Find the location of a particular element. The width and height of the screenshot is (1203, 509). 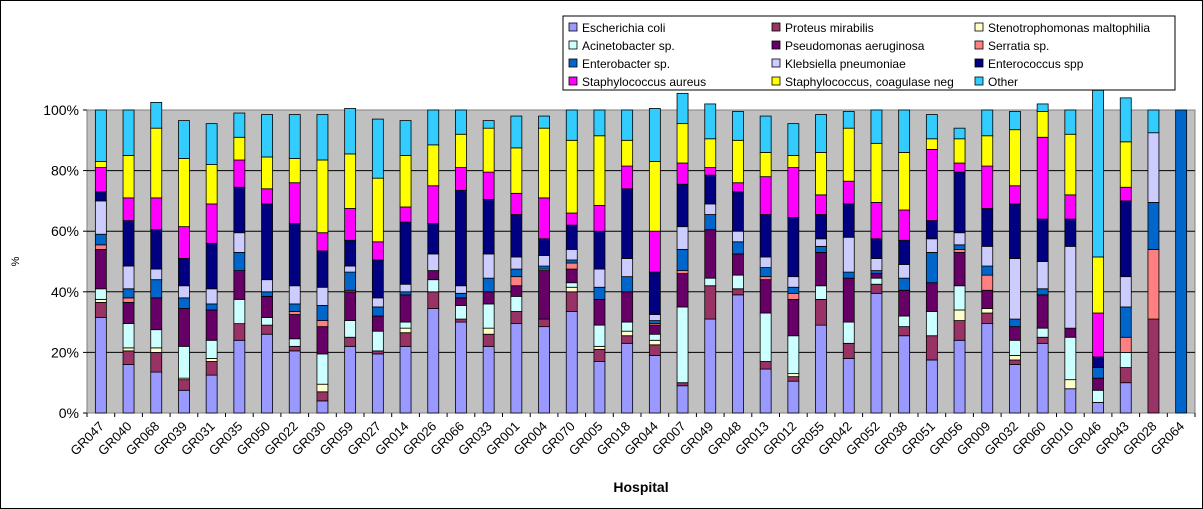

legend-label: Proteus mirabilis is located at coordinates (829, 28).